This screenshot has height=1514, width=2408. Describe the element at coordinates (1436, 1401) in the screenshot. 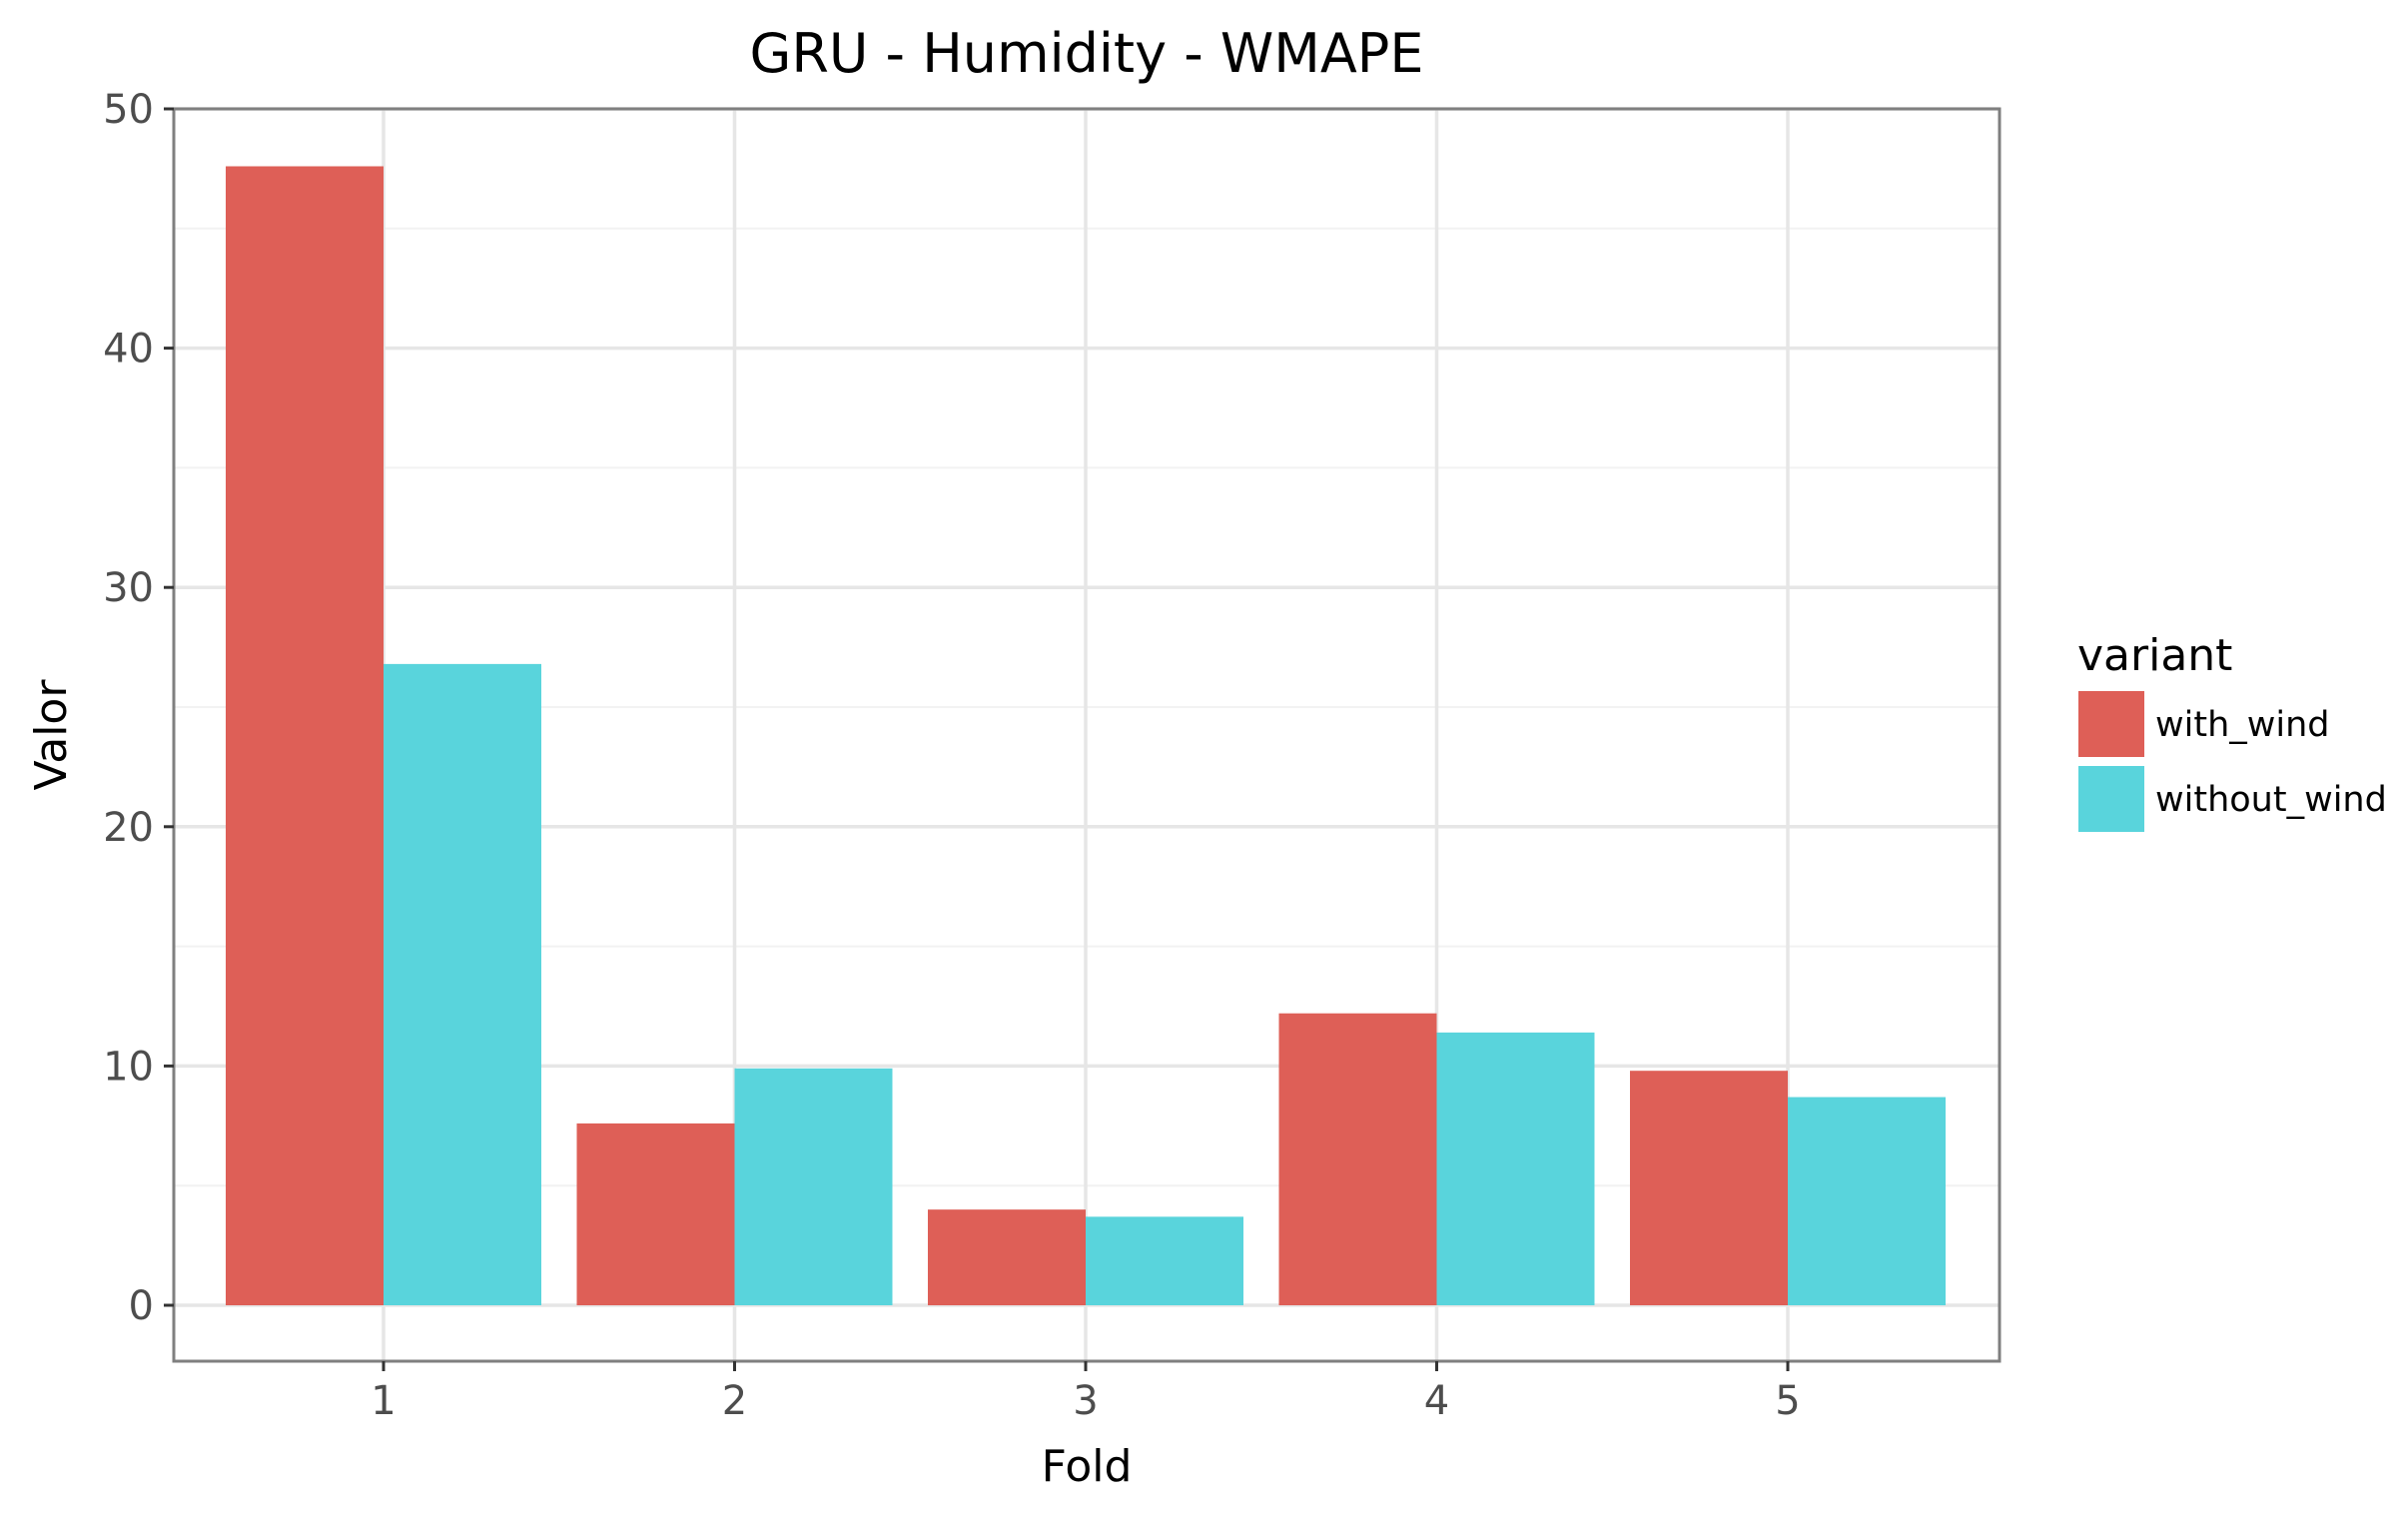

I see `x-tick-label: 4` at that location.